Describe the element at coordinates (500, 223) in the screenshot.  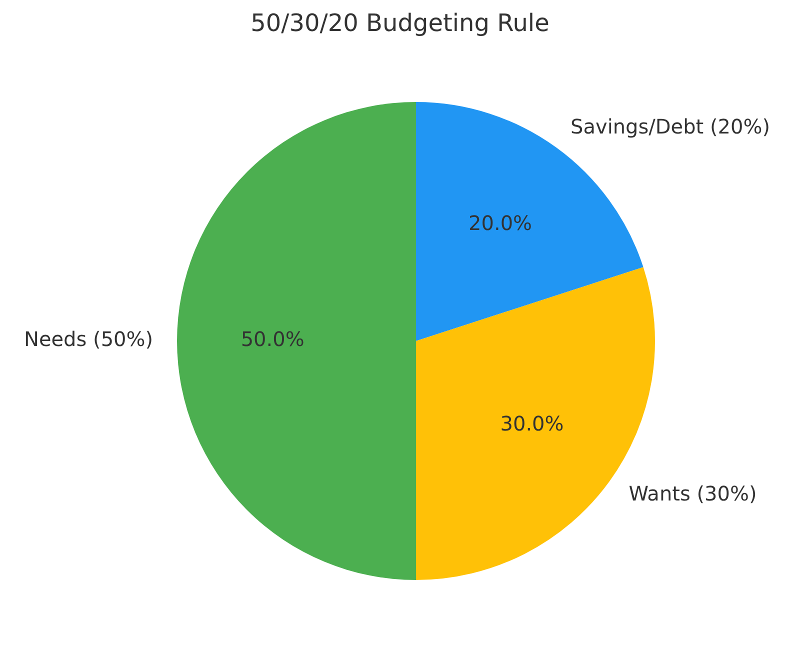
I see `data-label: 20.0%` at that location.